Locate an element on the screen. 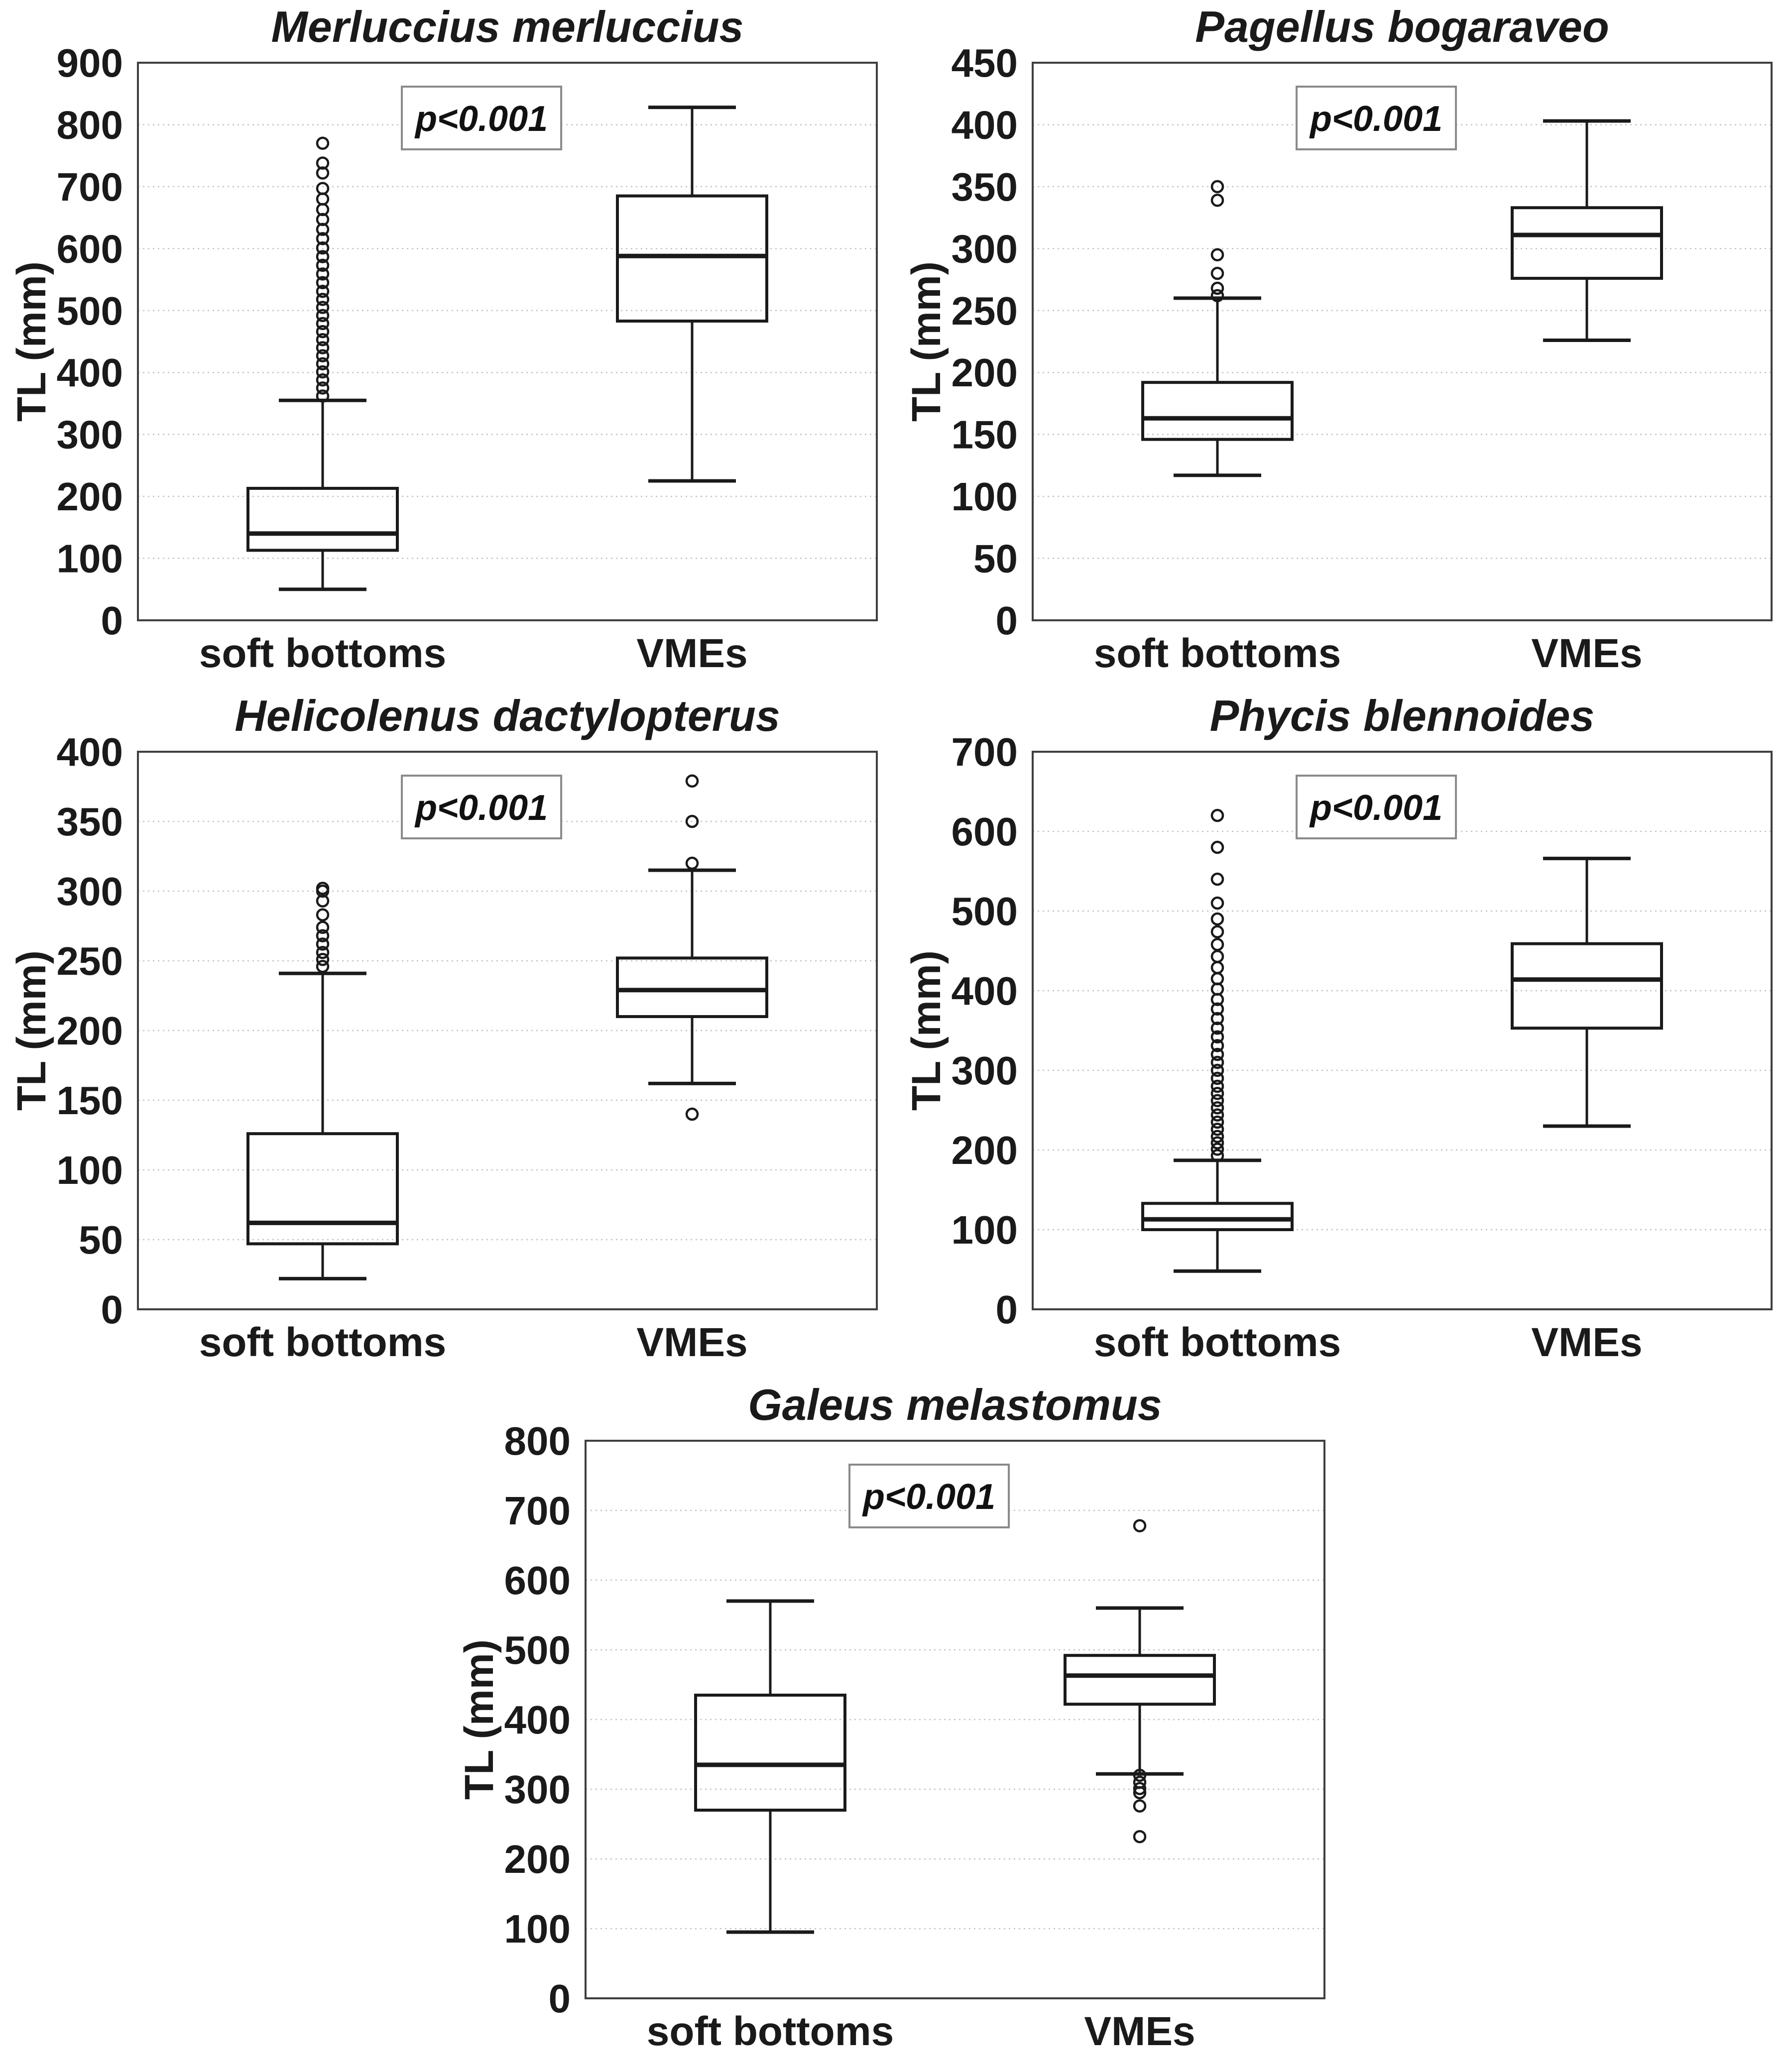 This screenshot has width=1790, height=2072. y-tick-label: 800 is located at coordinates (89, 125).